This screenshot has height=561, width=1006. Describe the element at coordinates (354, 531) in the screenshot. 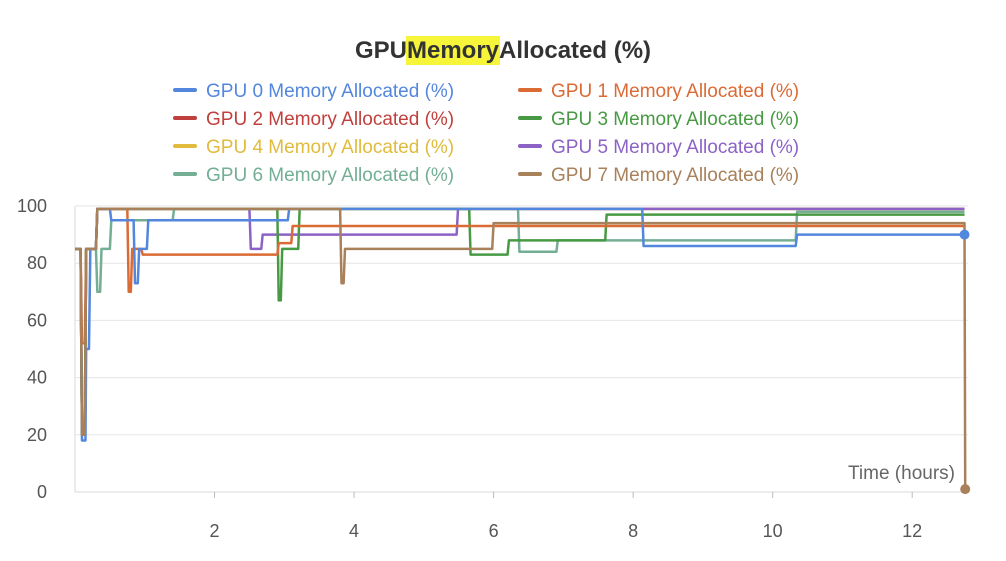

I see `x-tick-label-1: 4` at that location.